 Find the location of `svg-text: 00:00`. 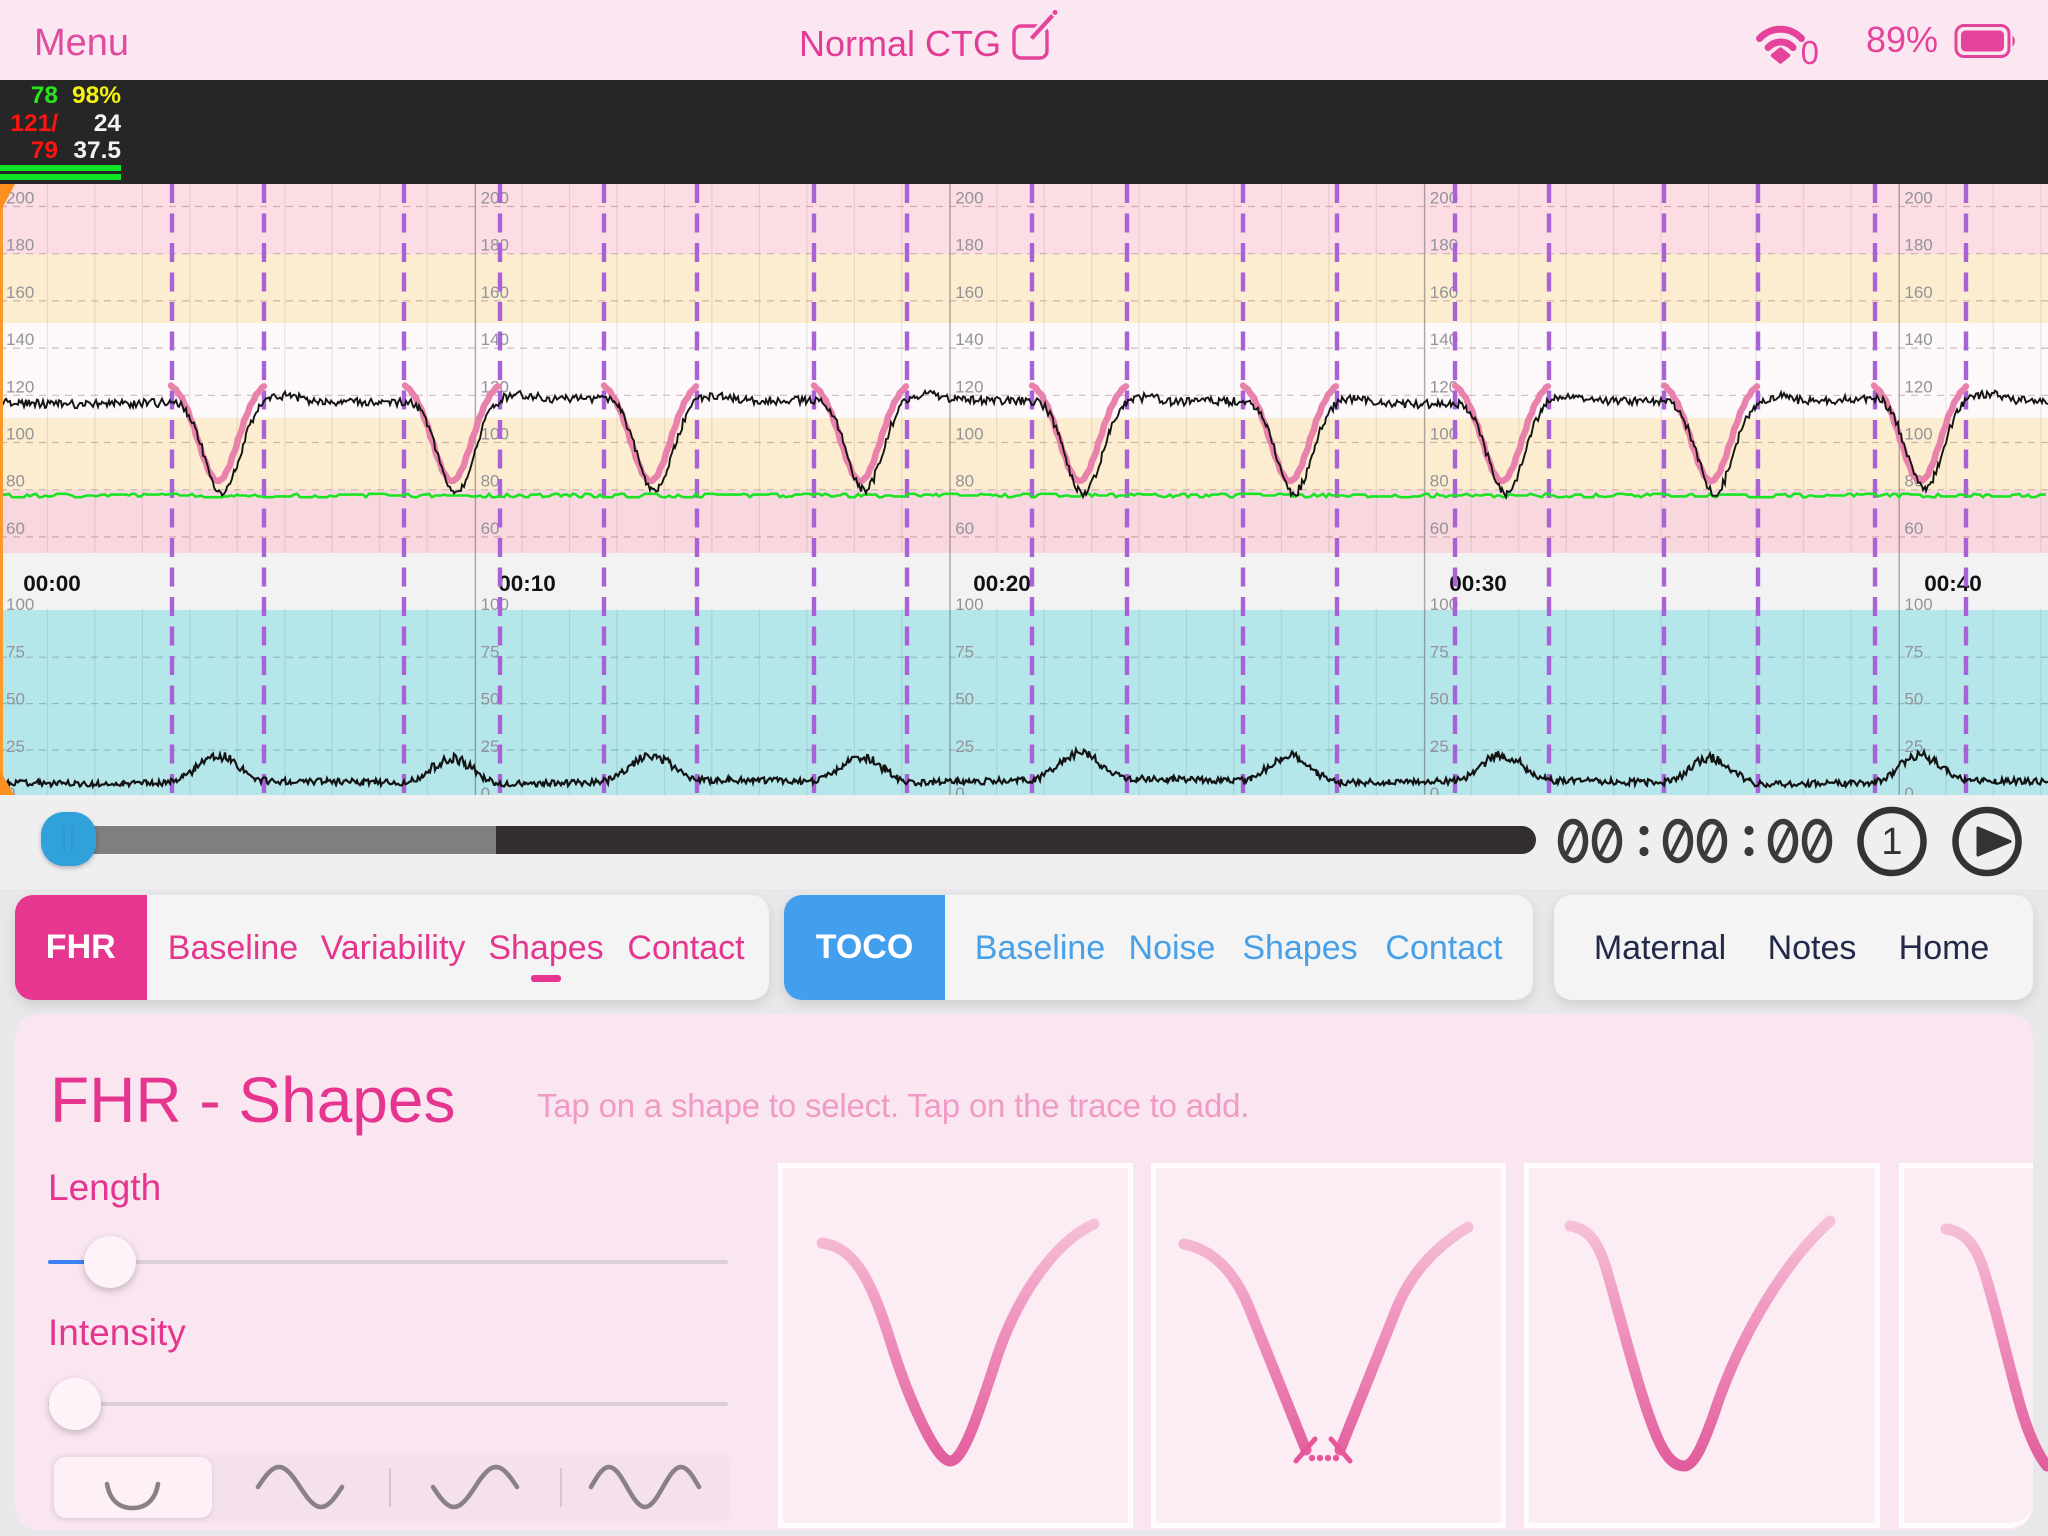

svg-text: 00:00 is located at coordinates (52, 583).